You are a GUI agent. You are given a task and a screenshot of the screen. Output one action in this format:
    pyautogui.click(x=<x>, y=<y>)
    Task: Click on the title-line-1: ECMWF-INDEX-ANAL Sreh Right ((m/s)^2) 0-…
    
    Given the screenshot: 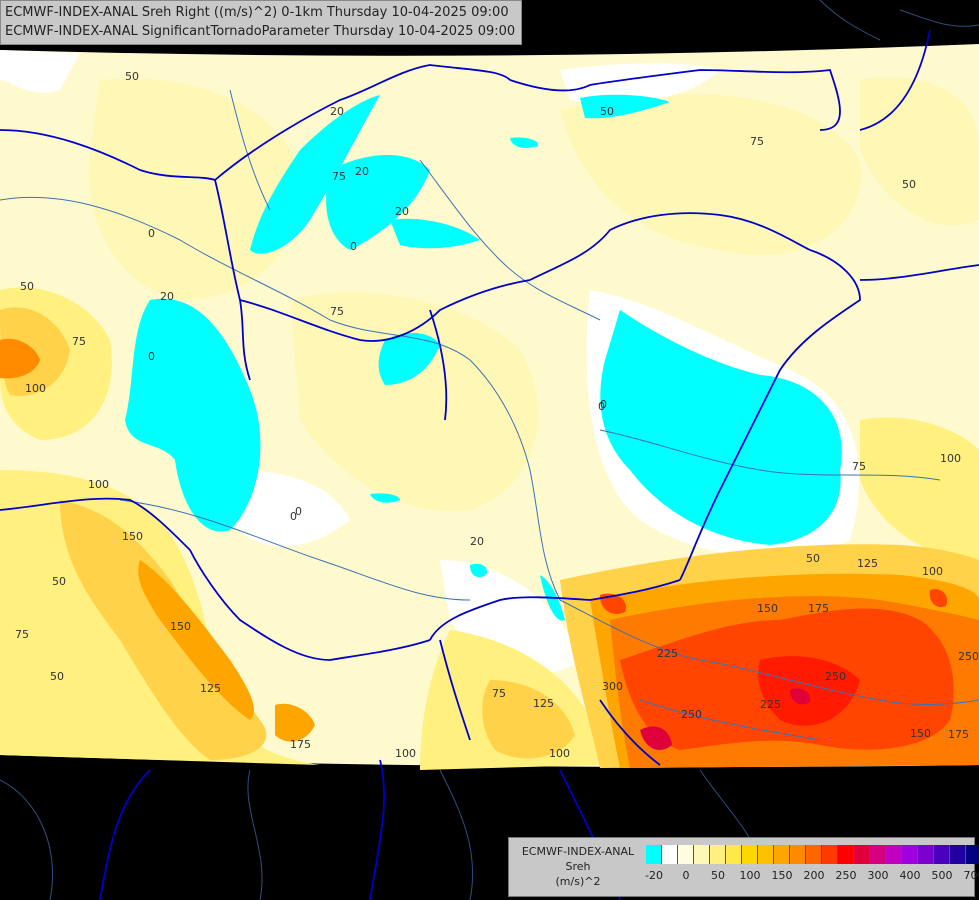 What is the action you would take?
    pyautogui.click(x=257, y=12)
    